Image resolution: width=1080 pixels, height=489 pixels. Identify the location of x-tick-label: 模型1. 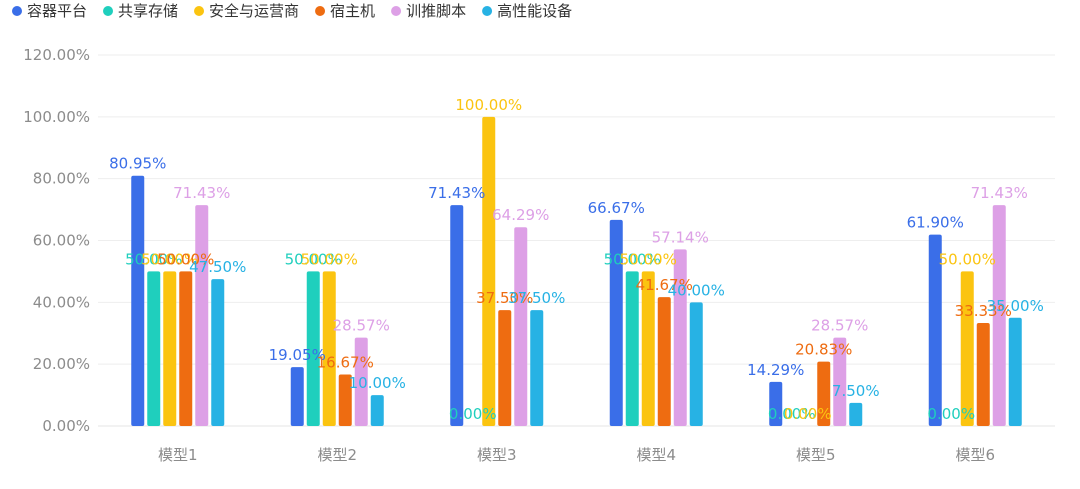
(178, 455).